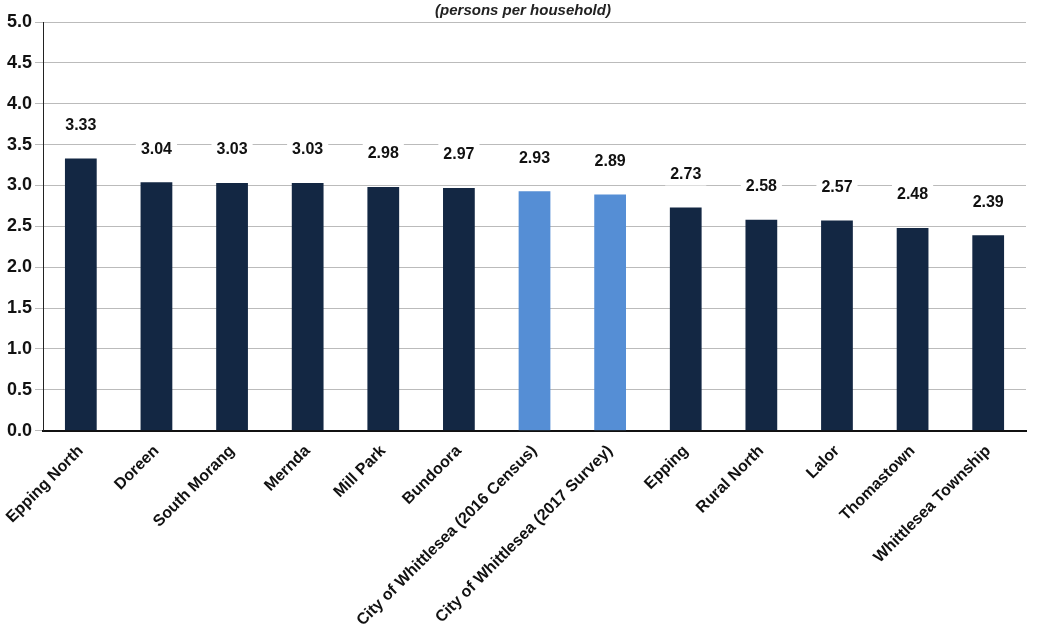 The height and width of the screenshot is (633, 1046). Describe the element at coordinates (459, 154) in the screenshot. I see `data-label: 2.97` at that location.